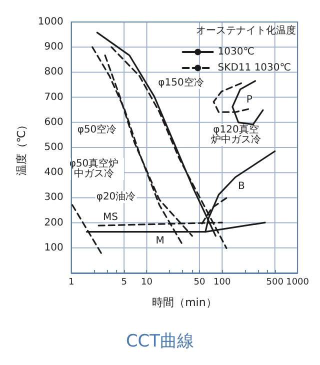 The width and height of the screenshot is (320, 365). What do you see at coordinates (184, 302) in the screenshot?
I see `x-axis-title: 時間（min）` at bounding box center [184, 302].